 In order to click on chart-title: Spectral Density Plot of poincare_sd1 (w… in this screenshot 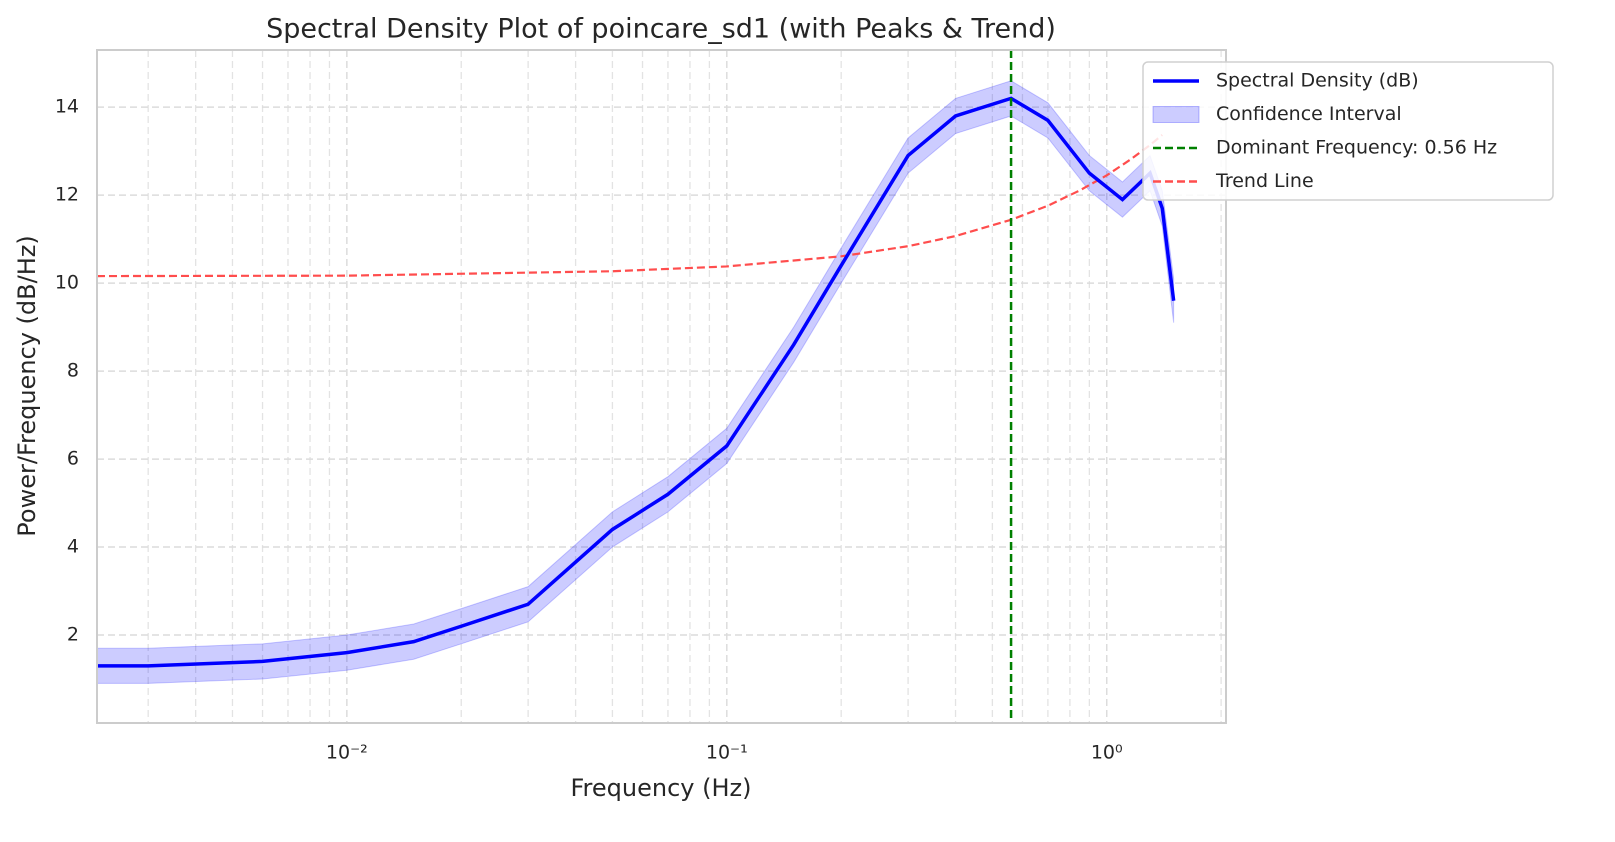, I will do `click(661, 29)`.